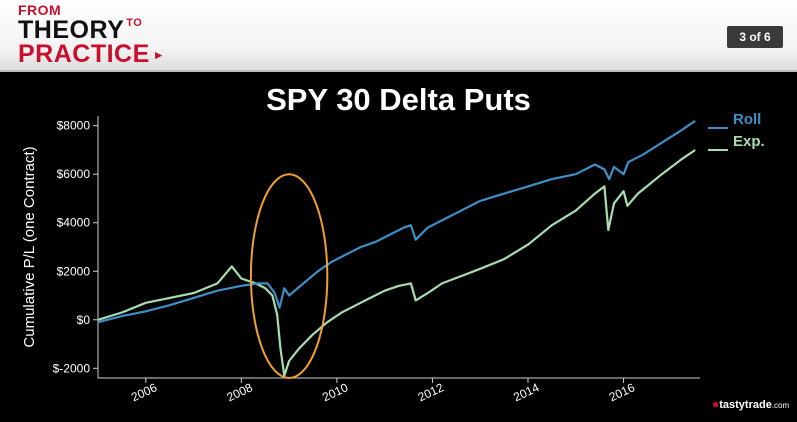 The height and width of the screenshot is (422, 797). What do you see at coordinates (398, 99) in the screenshot?
I see `chart-title: SPY 30 Delta Puts` at bounding box center [398, 99].